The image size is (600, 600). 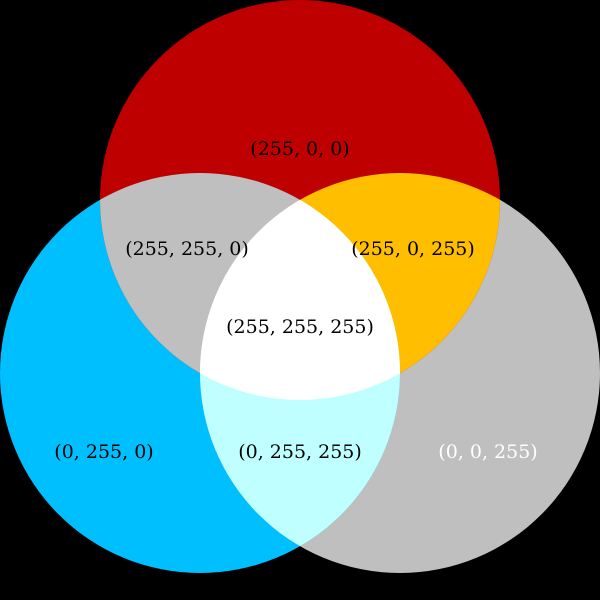 What do you see at coordinates (413, 249) in the screenshot?
I see `label-top-right: (255, 0, 255)` at bounding box center [413, 249].